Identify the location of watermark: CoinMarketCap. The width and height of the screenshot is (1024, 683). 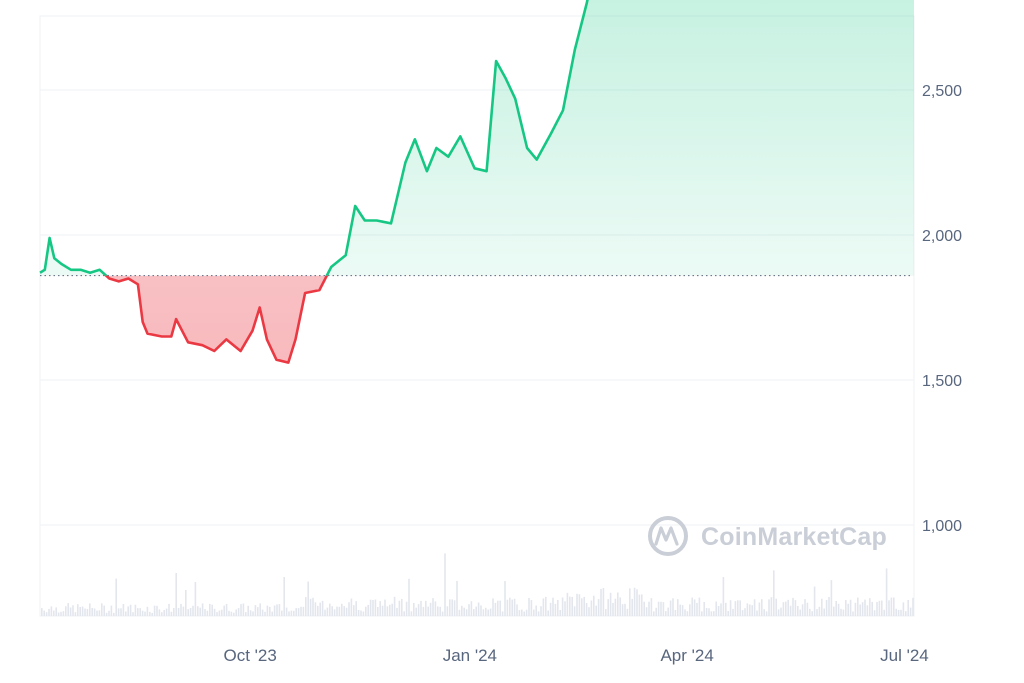
(767, 536).